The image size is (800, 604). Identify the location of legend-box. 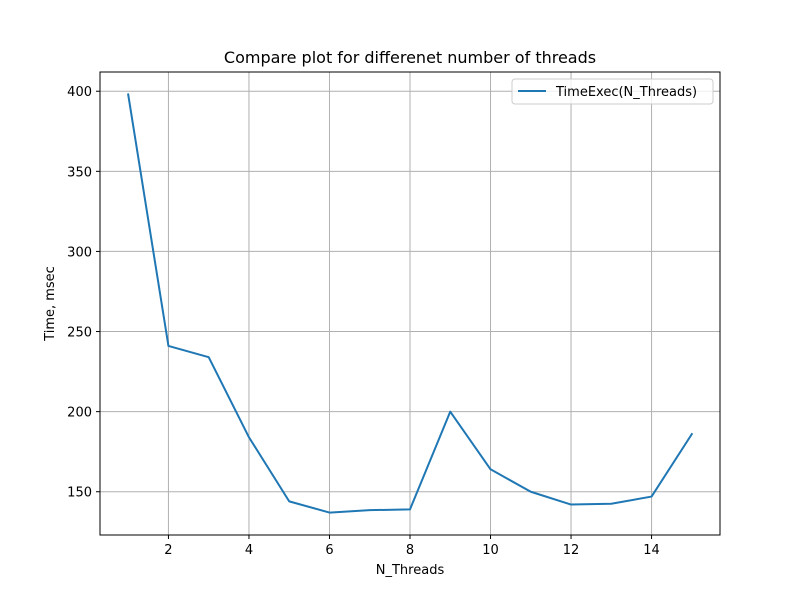
(612, 91).